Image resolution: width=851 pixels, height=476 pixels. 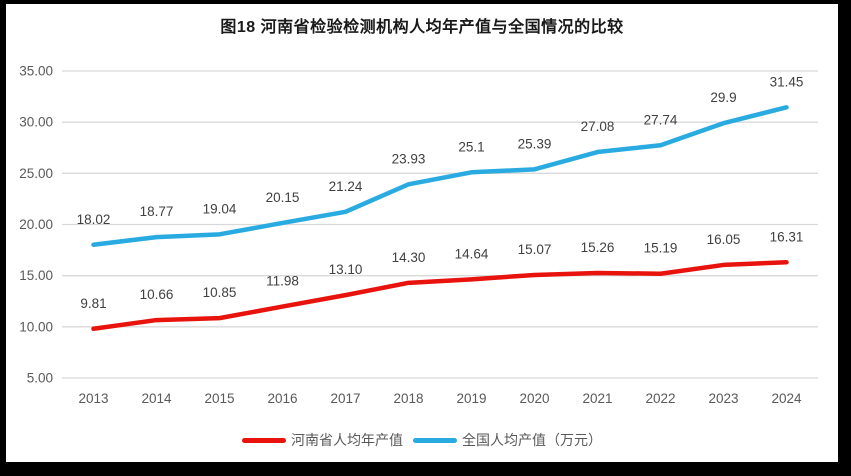 I want to click on data-label: 27.08, so click(x=598, y=126).